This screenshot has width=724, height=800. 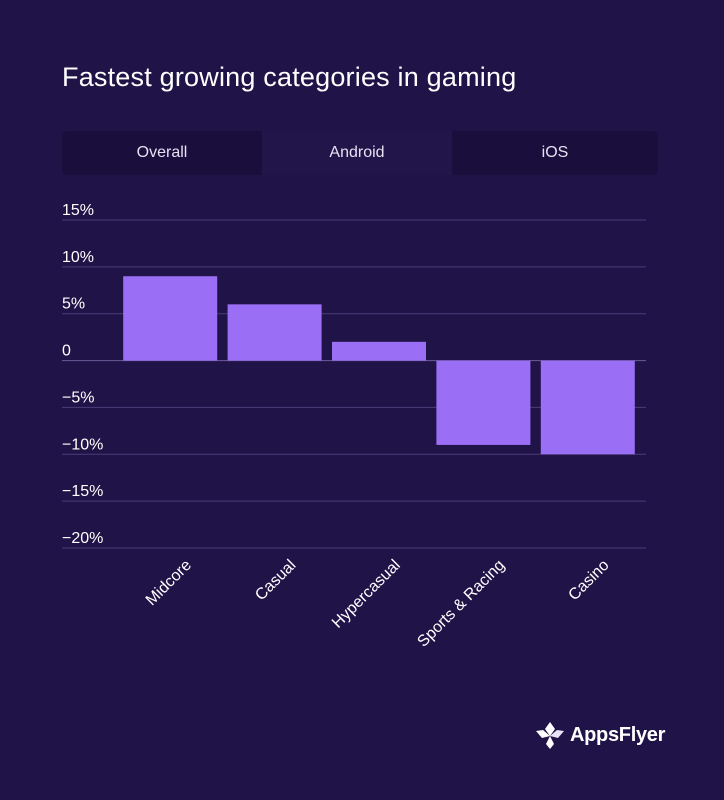 I want to click on x-tick-label: Sports & Racing, so click(x=461, y=604).